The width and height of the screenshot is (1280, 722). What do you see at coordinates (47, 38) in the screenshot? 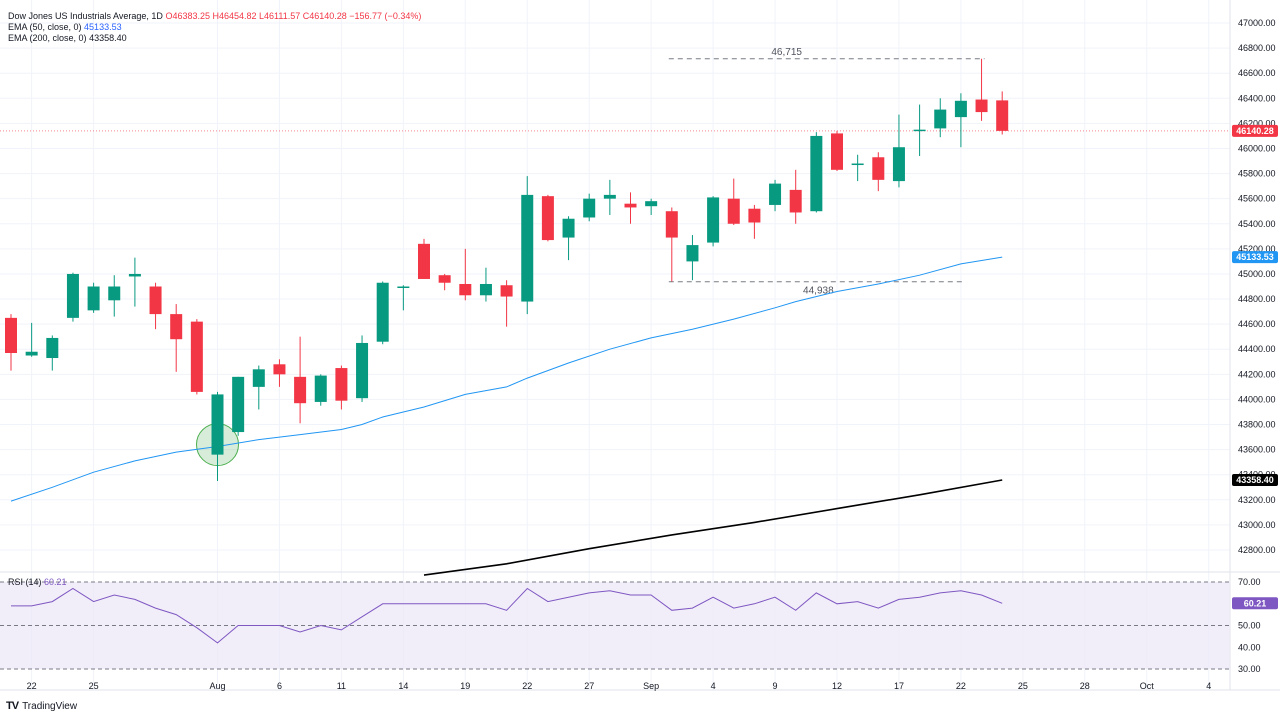
I see `ema200-label: EMA (200, close, 0)` at bounding box center [47, 38].